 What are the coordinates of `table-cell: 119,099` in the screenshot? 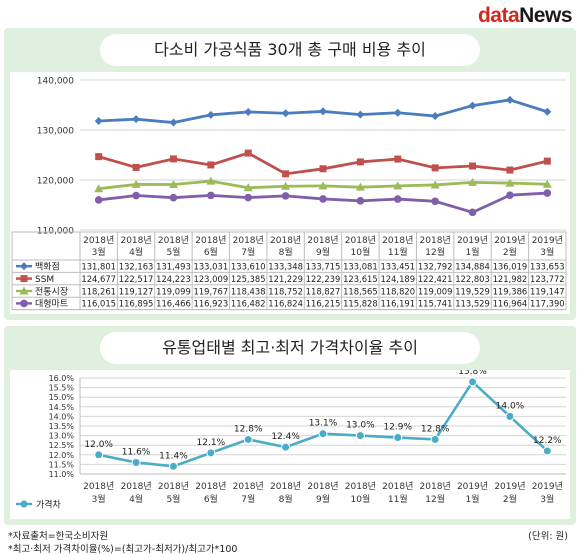 It's located at (173, 291).